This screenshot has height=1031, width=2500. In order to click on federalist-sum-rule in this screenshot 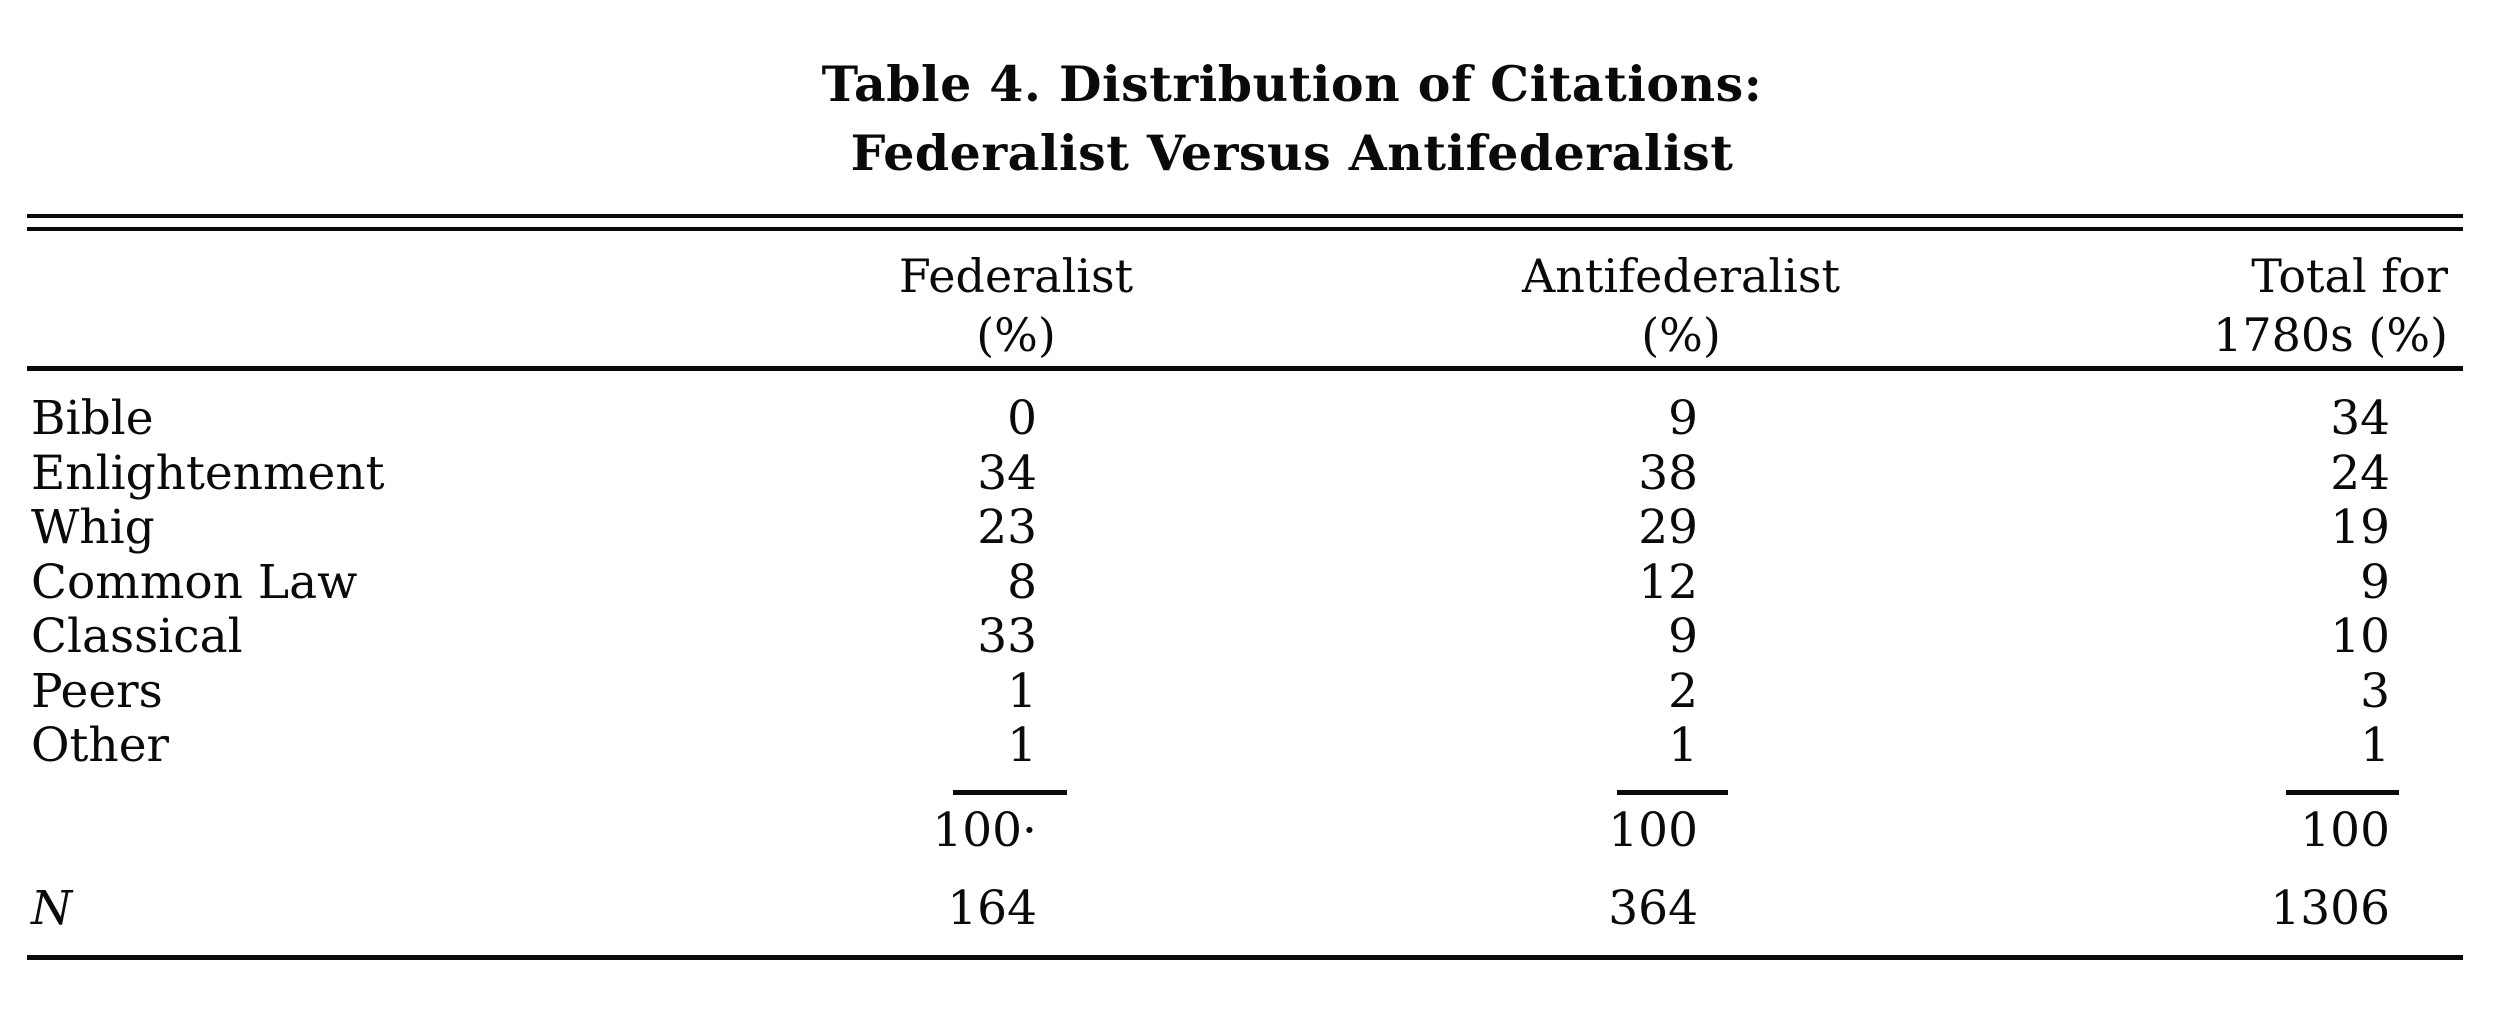, I will do `click(1010, 792)`.